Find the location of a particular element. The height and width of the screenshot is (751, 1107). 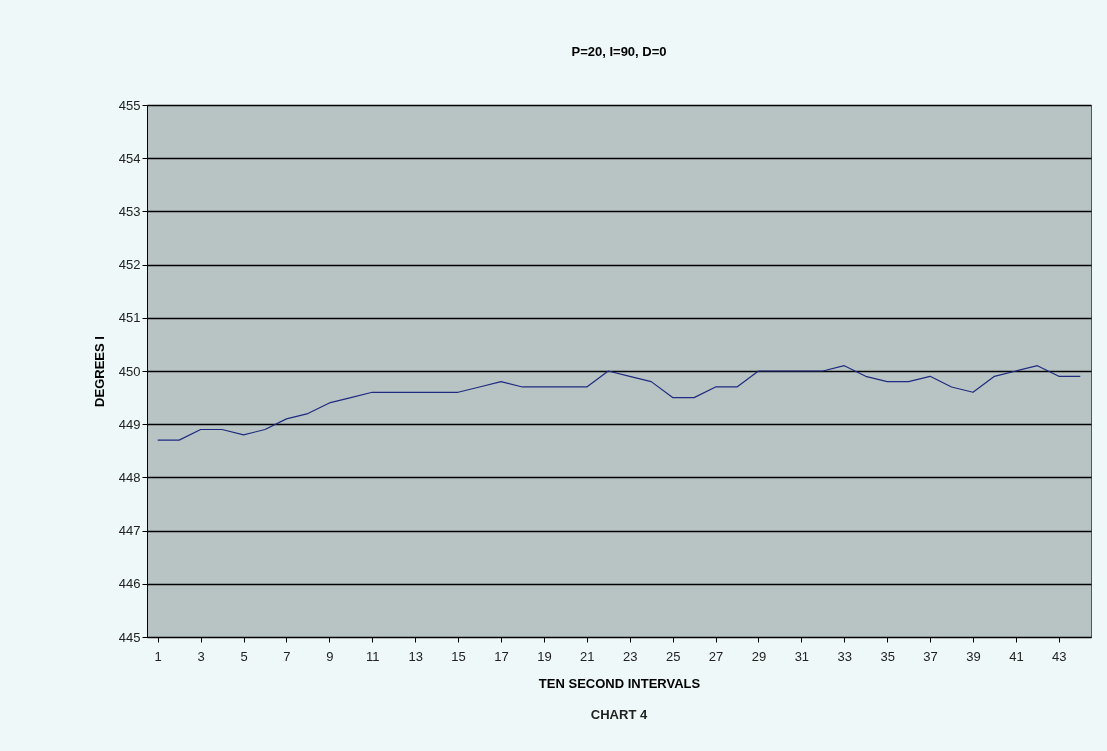

x-tick-label: 25 is located at coordinates (673, 656).